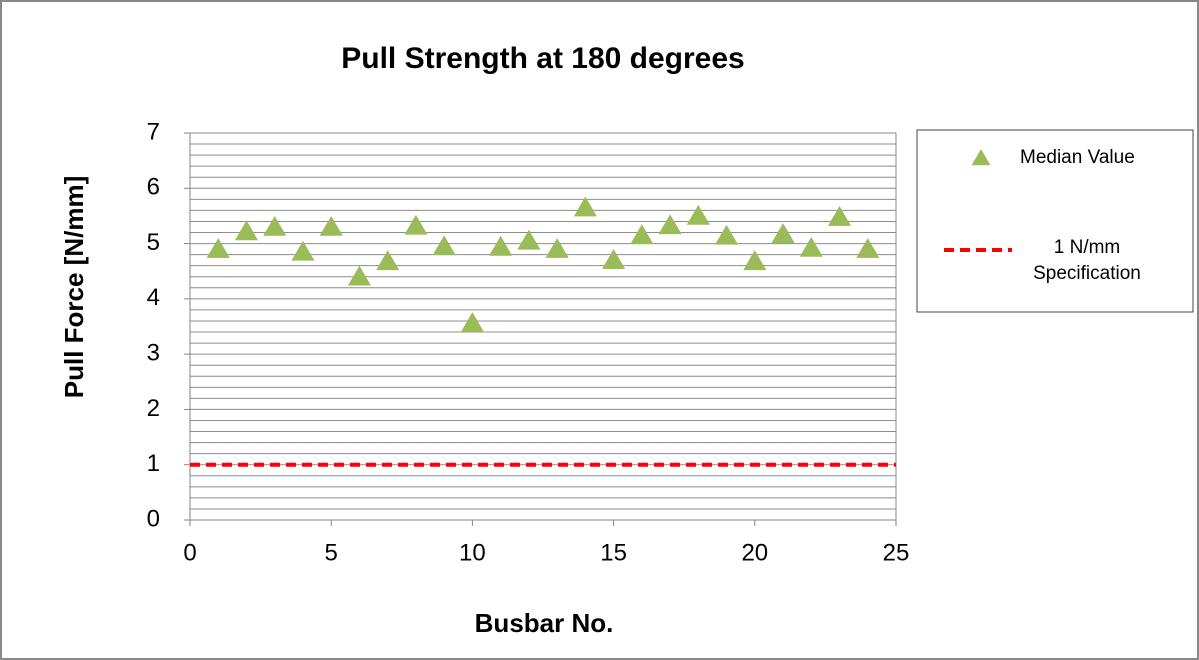 Image resolution: width=1199 pixels, height=660 pixels. I want to click on legend-marker, so click(981, 157).